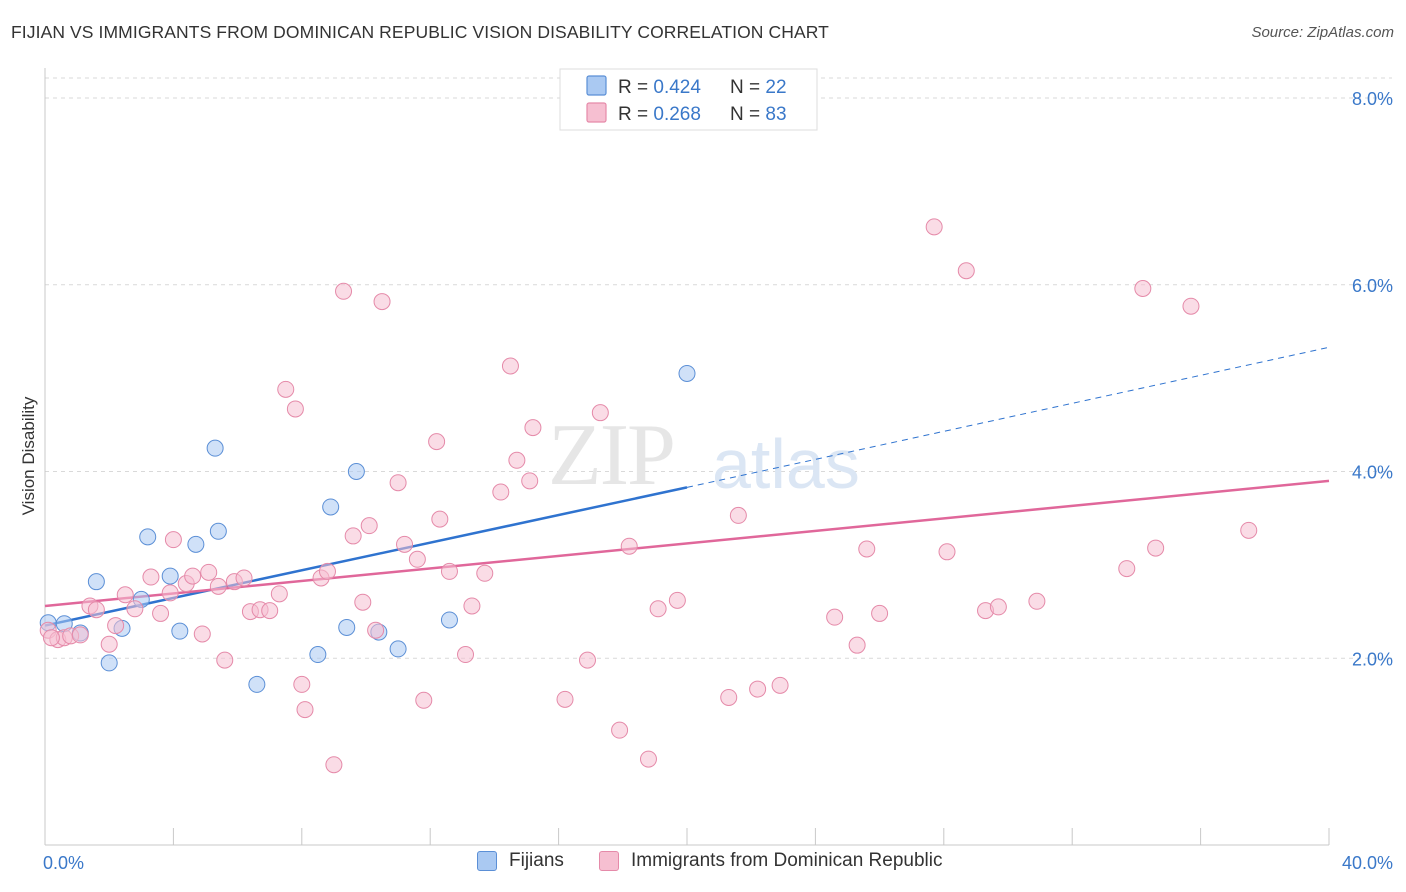 This screenshot has height=892, width=1406. I want to click on x-tick-label-min: 0.0%, so click(63, 863).